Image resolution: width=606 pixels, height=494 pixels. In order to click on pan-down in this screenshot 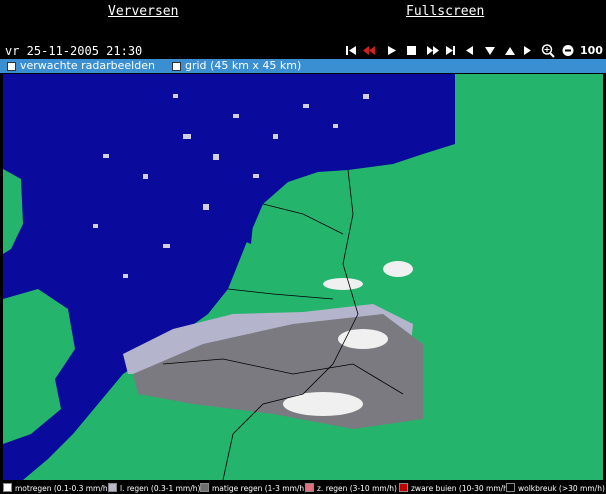, I will do `click(490, 51)`.